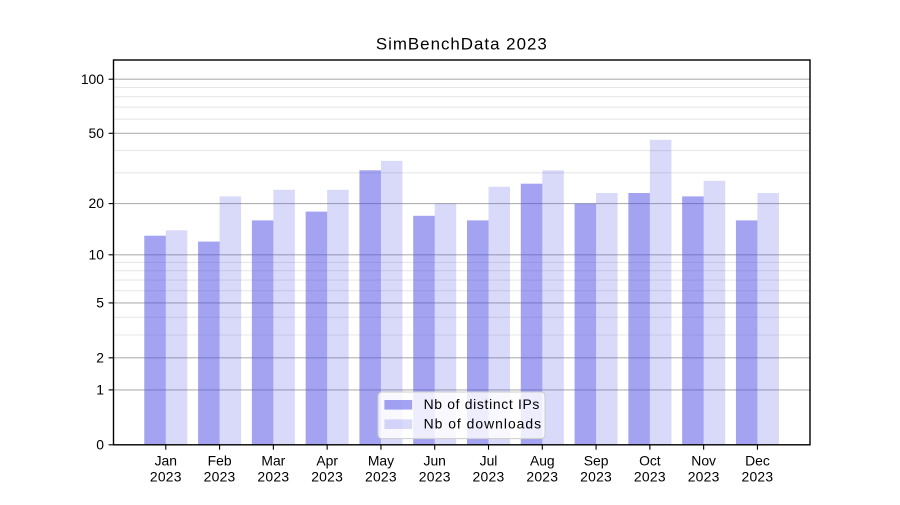 The width and height of the screenshot is (900, 505). Describe the element at coordinates (92, 79) in the screenshot. I see `svg-text: 100` at that location.